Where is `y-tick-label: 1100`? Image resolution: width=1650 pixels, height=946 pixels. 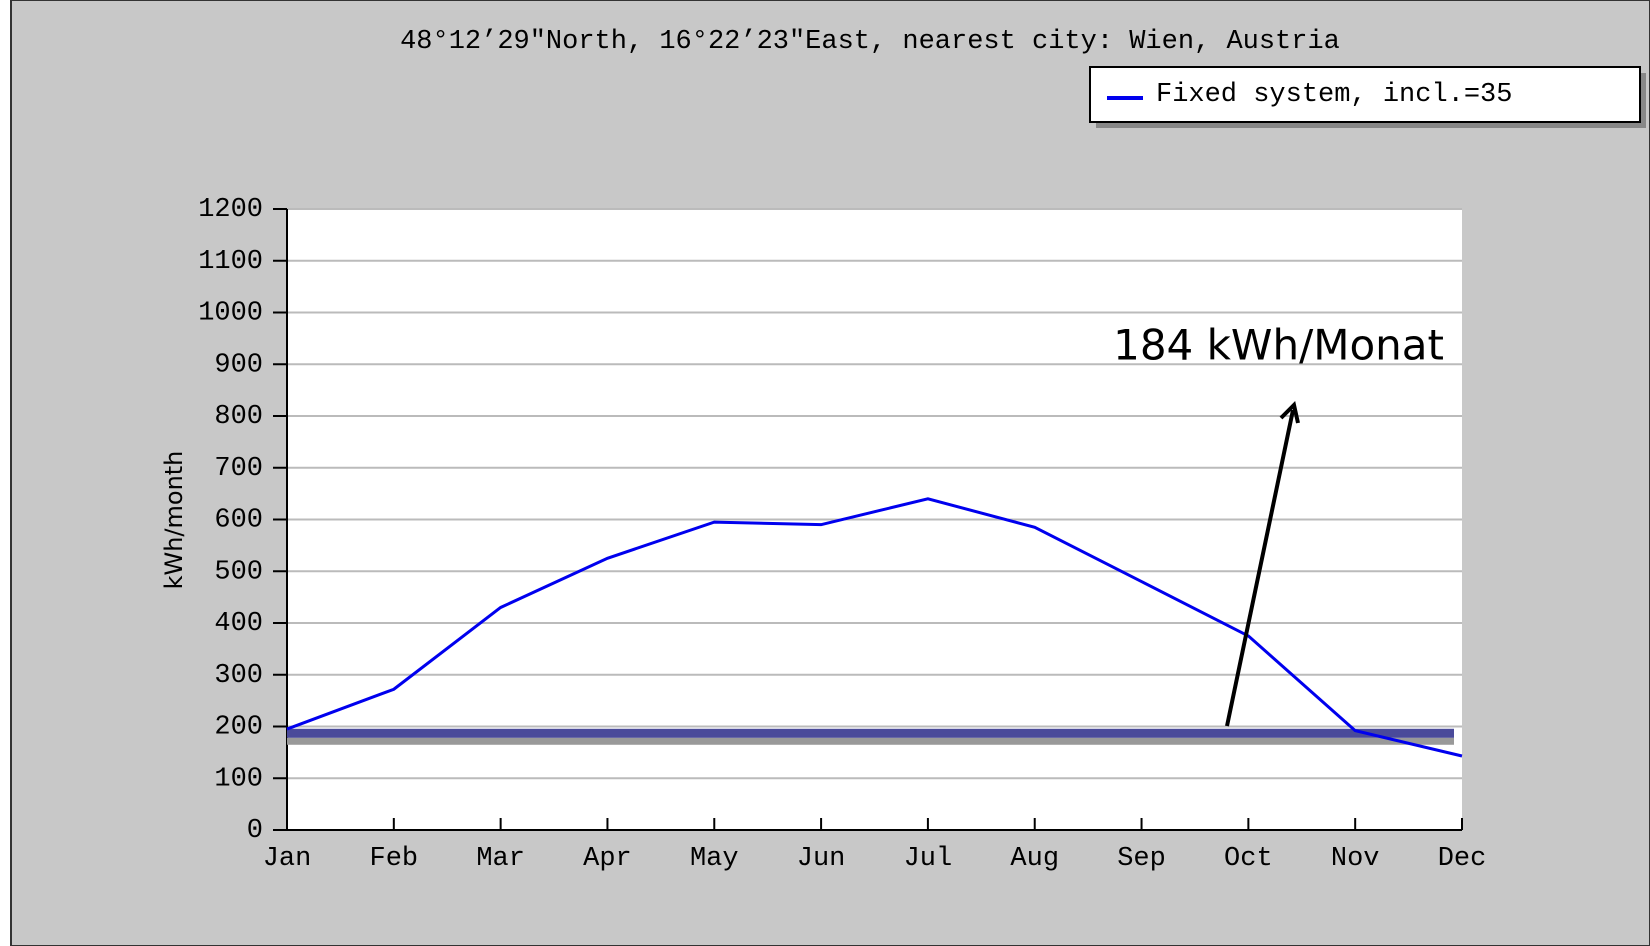 y-tick-label: 1100 is located at coordinates (230, 262).